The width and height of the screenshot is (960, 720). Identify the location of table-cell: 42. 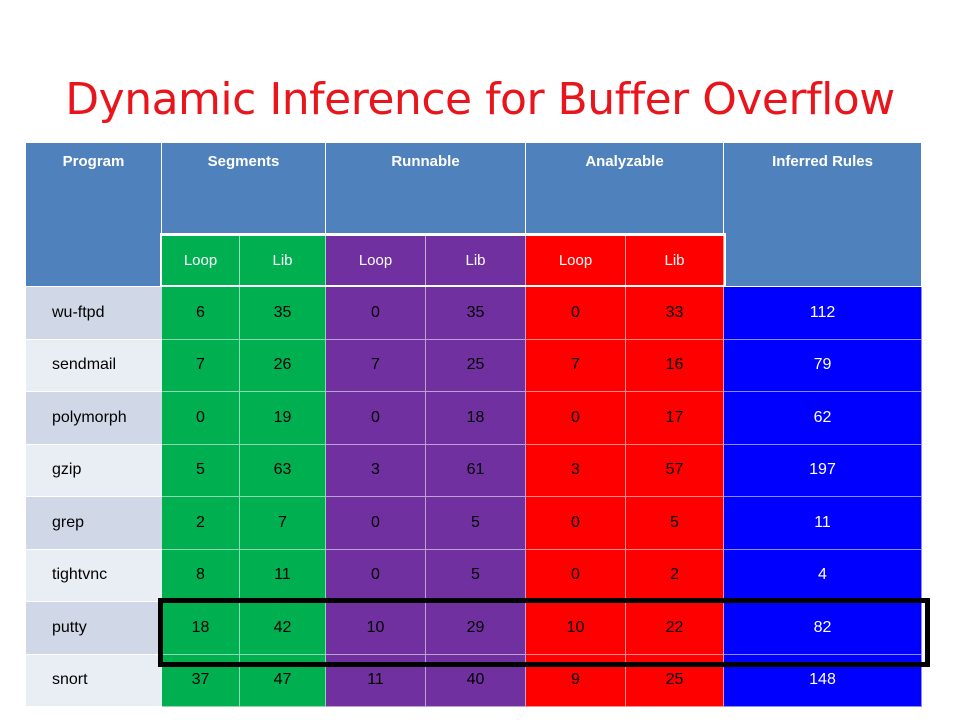
(283, 628).